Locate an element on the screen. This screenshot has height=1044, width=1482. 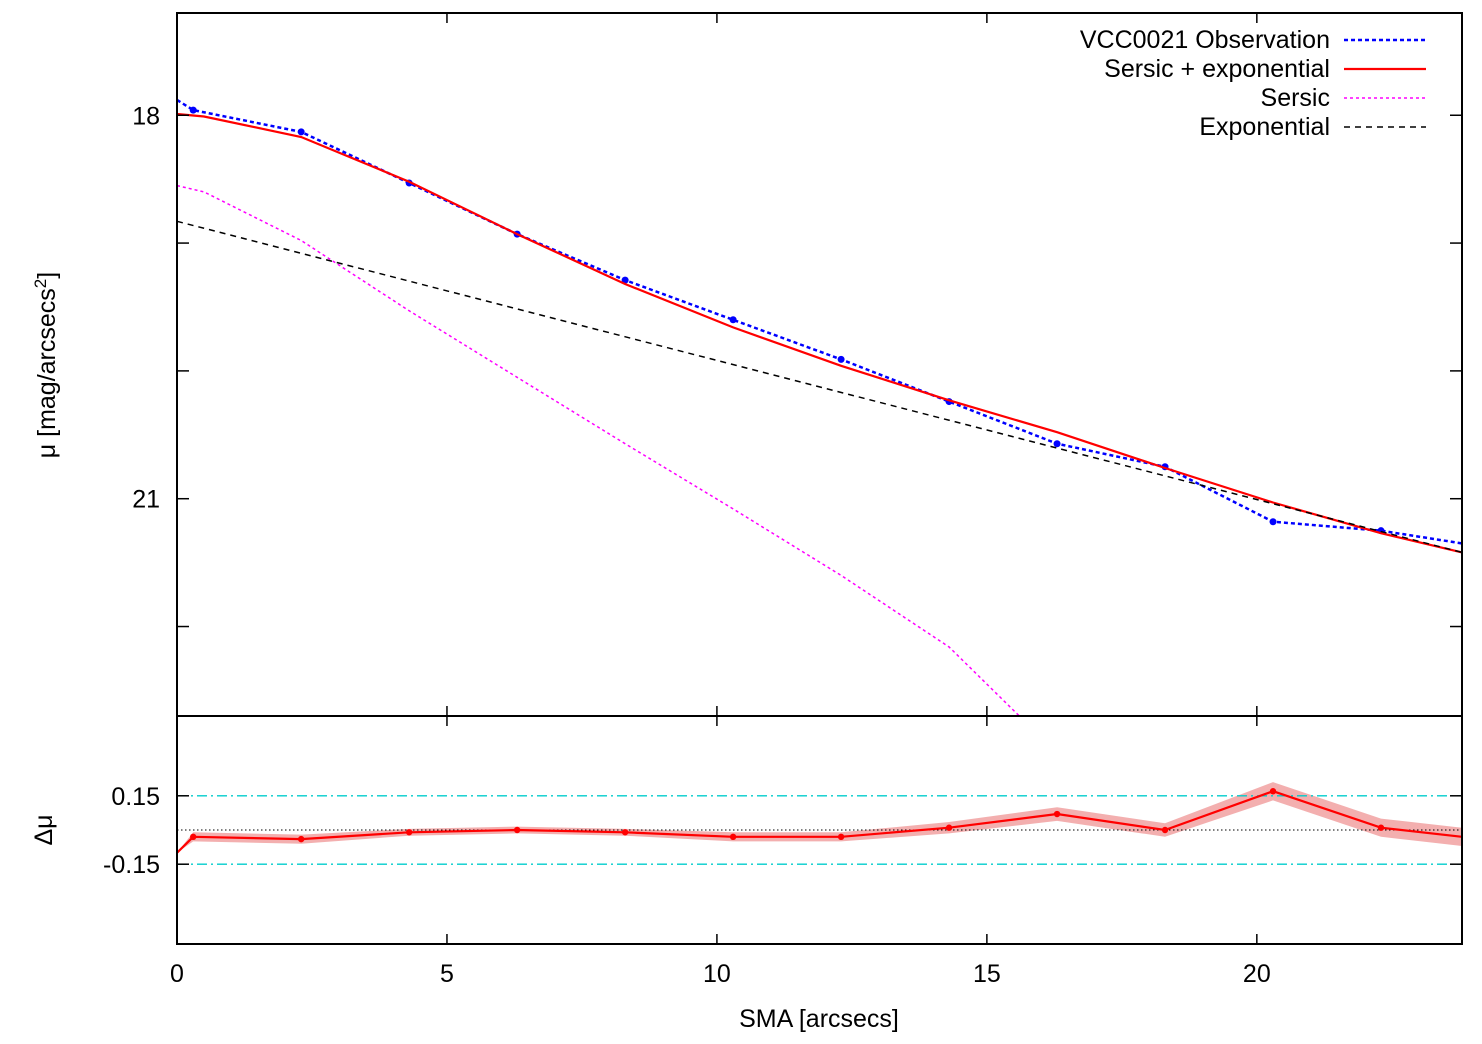
x-tick-label: 10 is located at coordinates (717, 974).